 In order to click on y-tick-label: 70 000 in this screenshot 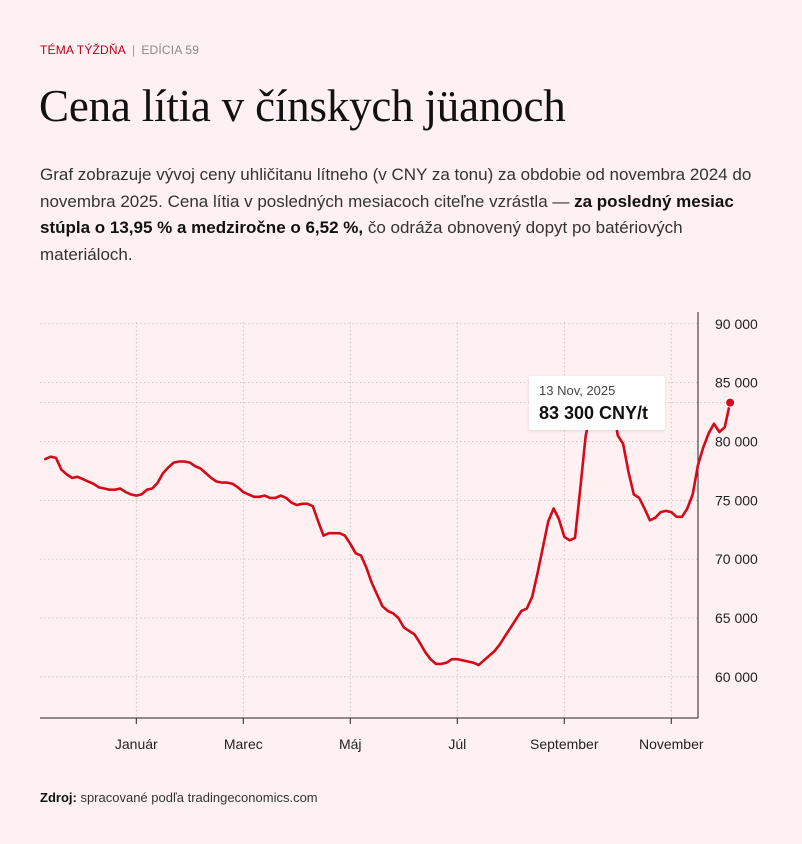, I will do `click(736, 559)`.